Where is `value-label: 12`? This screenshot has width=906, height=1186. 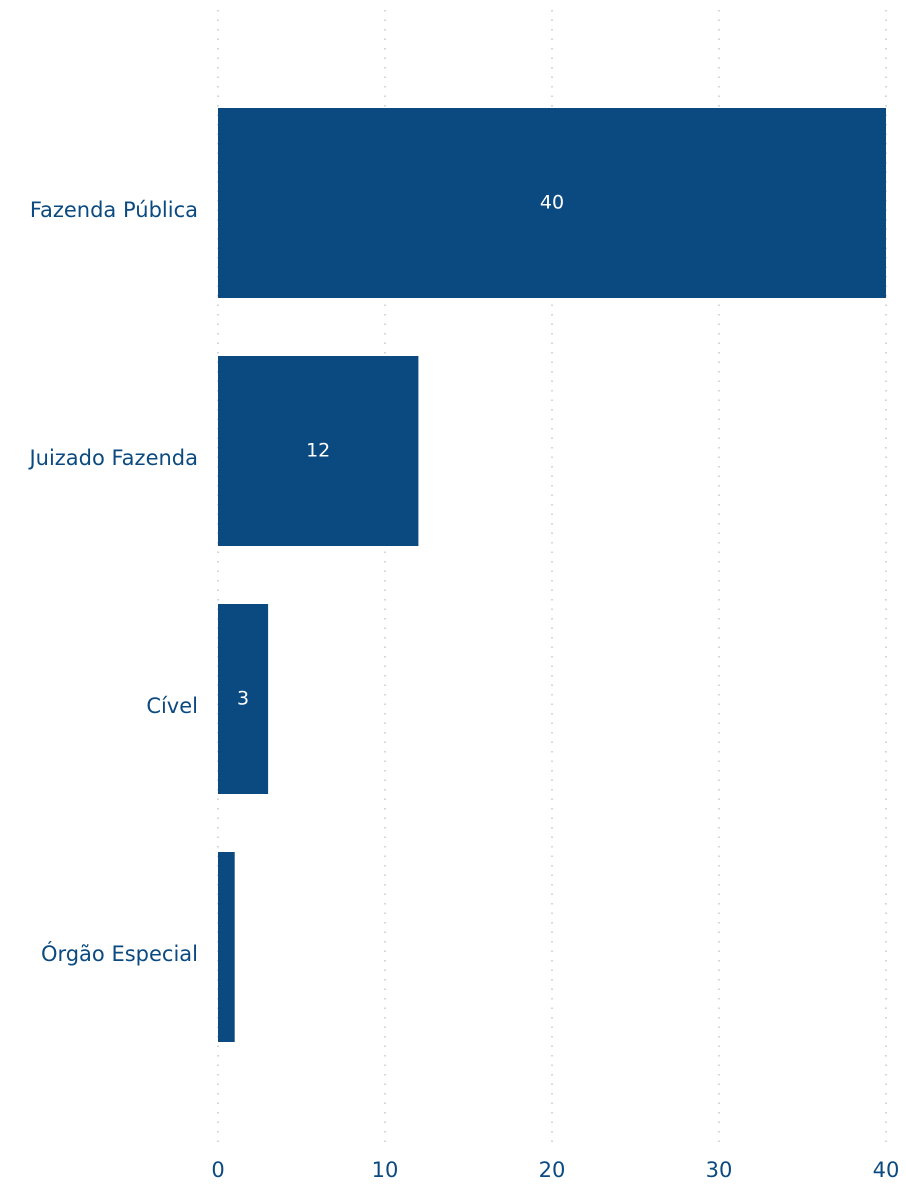
value-label: 12 is located at coordinates (318, 451).